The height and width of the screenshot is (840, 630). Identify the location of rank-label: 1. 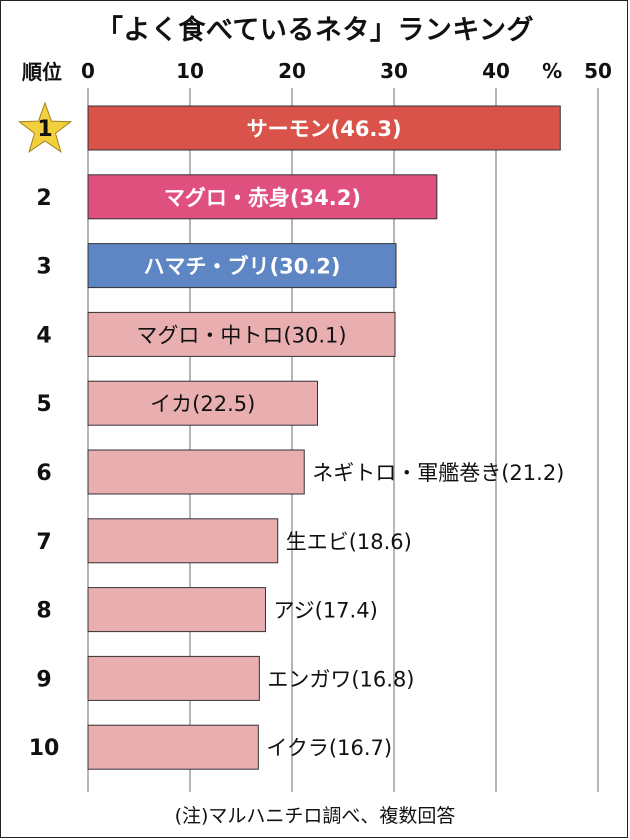
(44, 129).